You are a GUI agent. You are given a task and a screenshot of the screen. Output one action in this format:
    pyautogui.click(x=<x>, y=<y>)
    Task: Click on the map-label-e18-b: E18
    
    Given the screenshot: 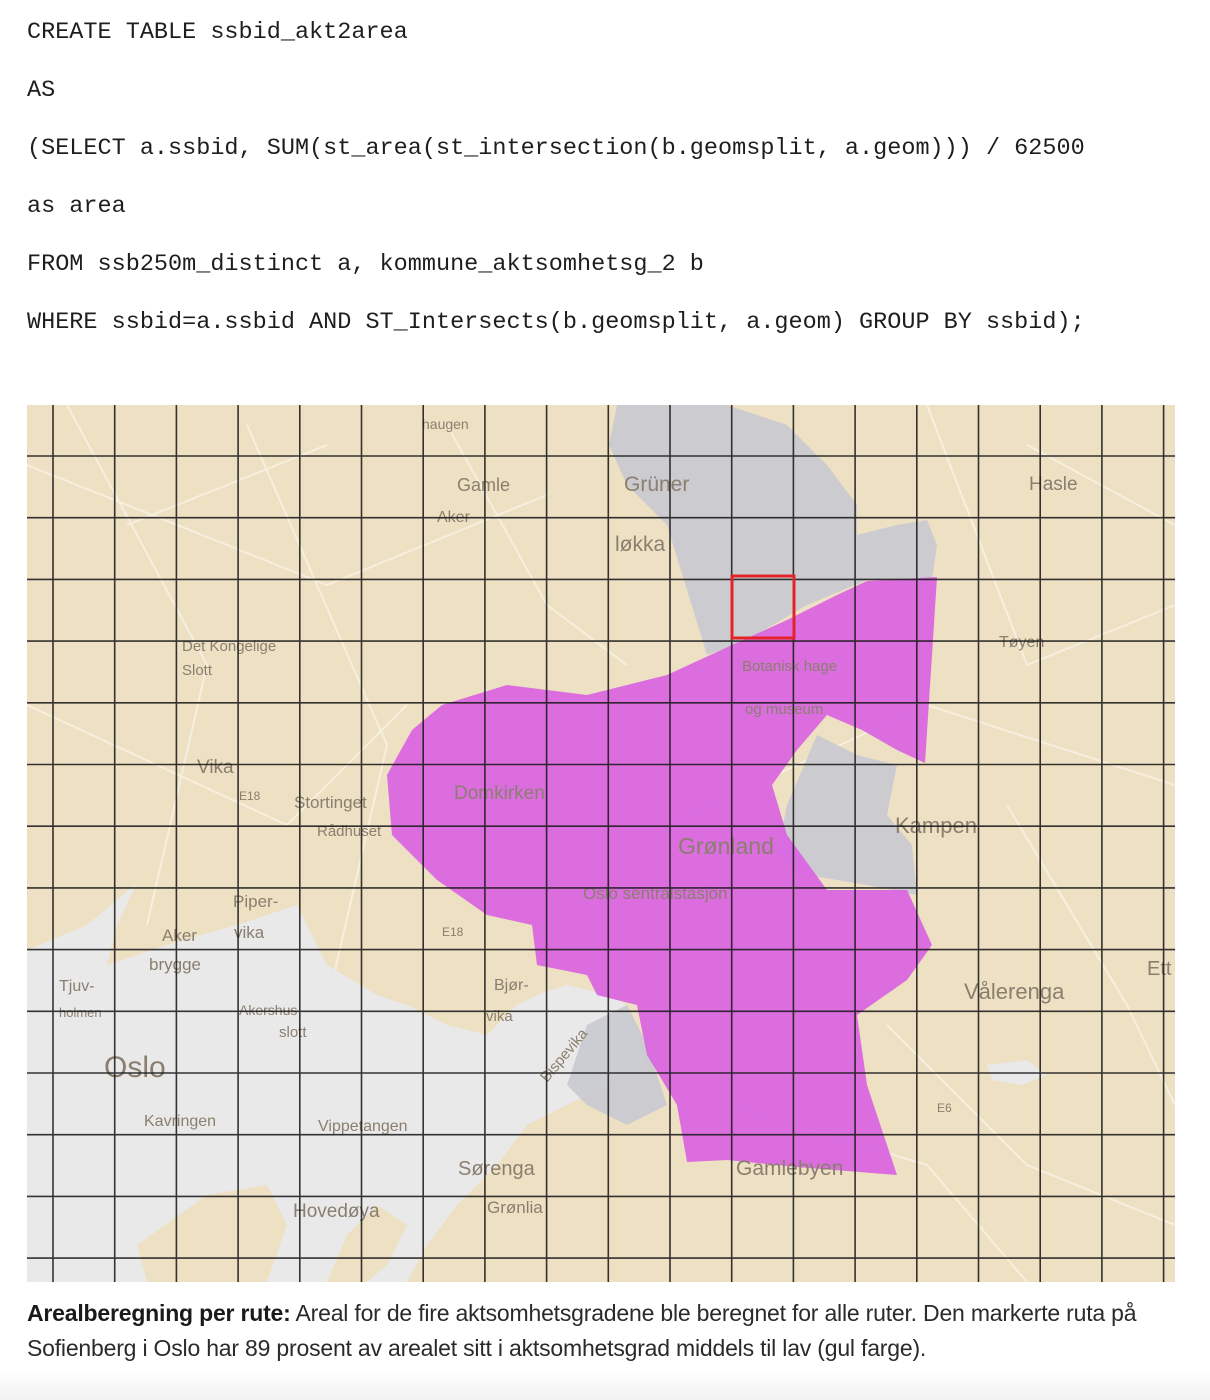 What is the action you would take?
    pyautogui.click(x=453, y=932)
    